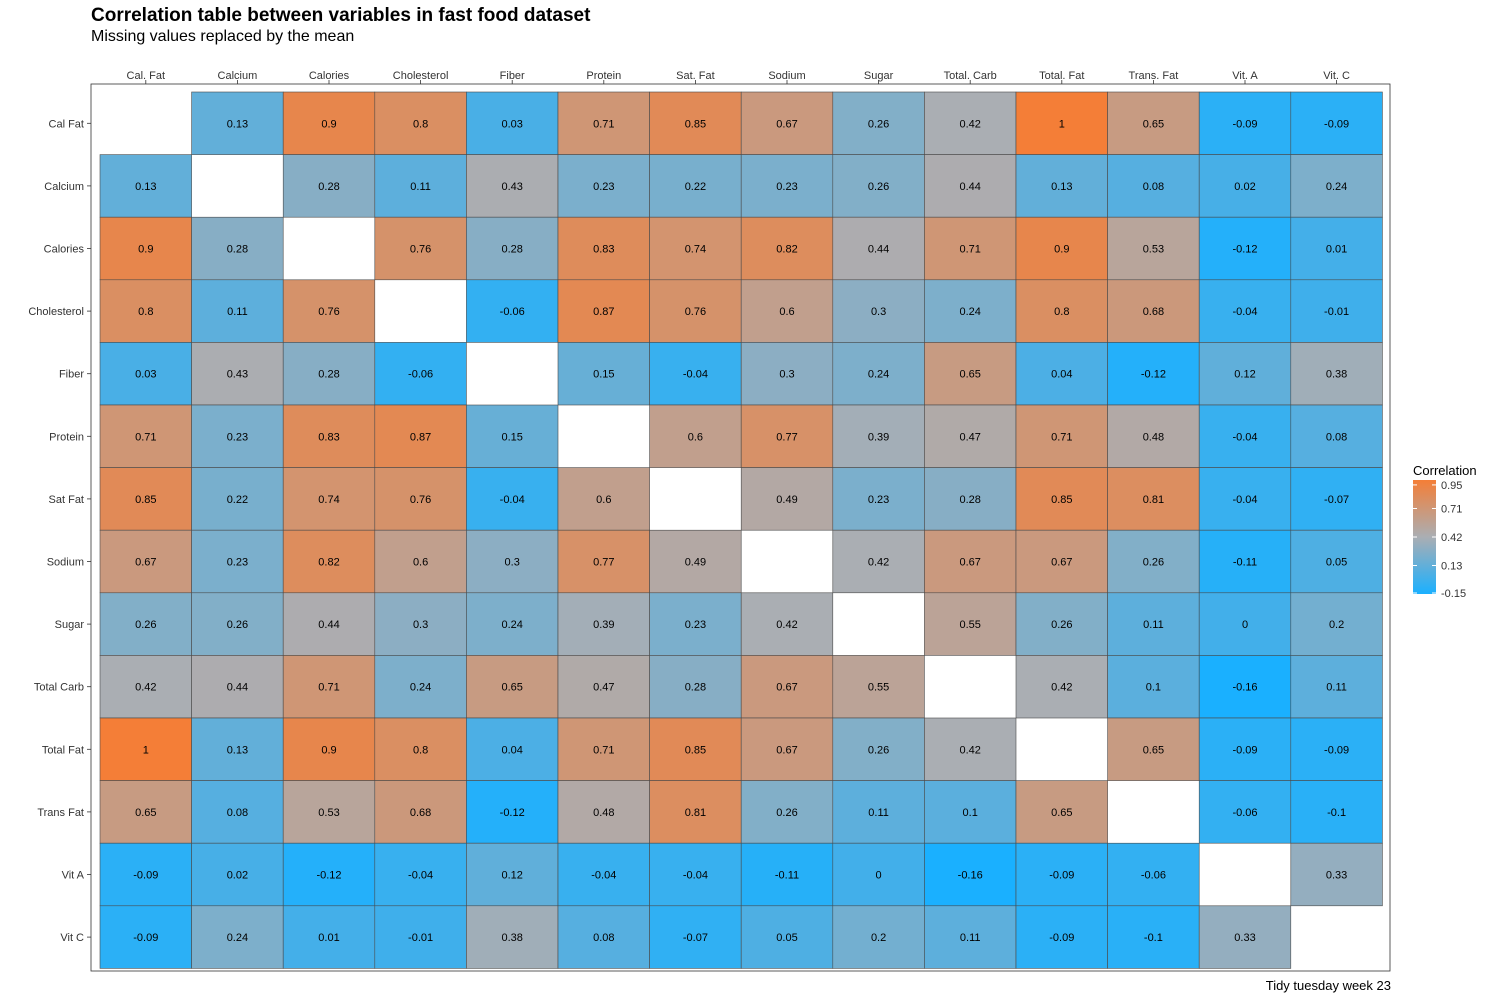 This screenshot has height=1000, width=1500. What do you see at coordinates (1451, 486) in the screenshot?
I see `legend-tick-label: 0.95` at bounding box center [1451, 486].